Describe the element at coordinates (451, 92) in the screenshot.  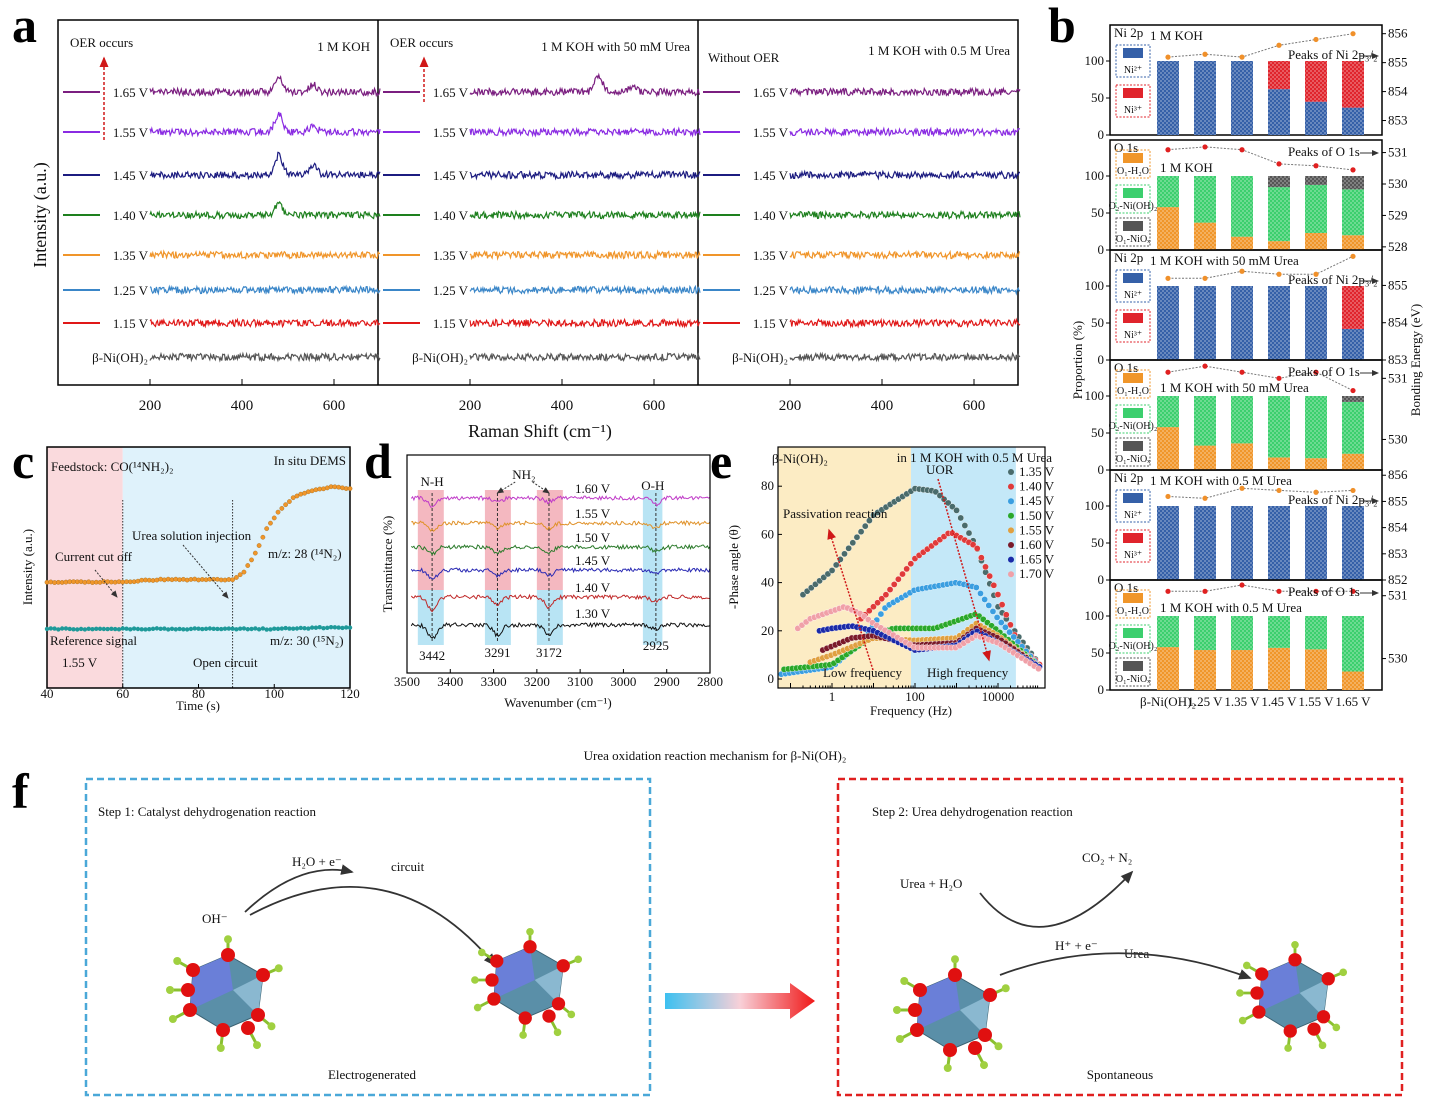
I see `series-label: 1.65 V` at that location.